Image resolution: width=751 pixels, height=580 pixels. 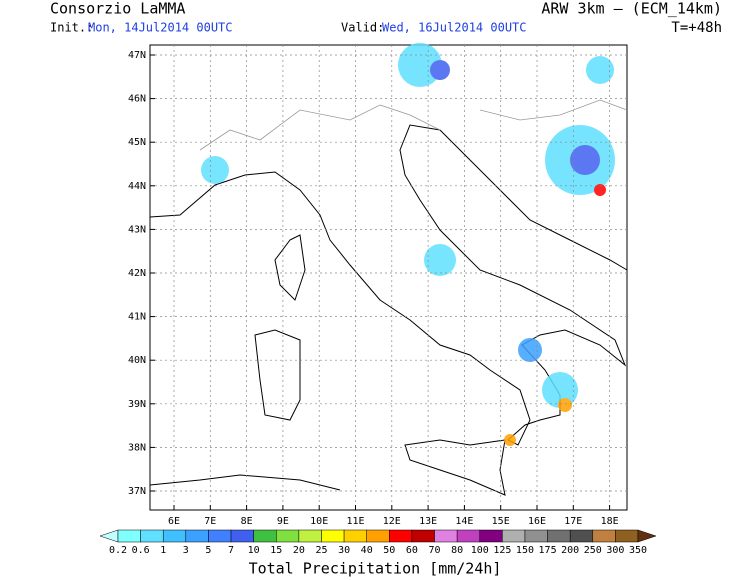 I want to click on lon-label: 7E, so click(x=210, y=521).